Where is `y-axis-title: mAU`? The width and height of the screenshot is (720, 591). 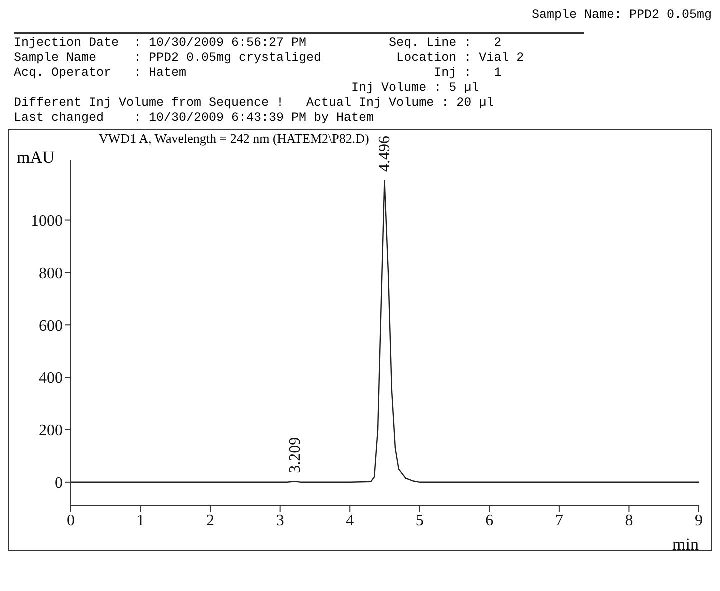
y-axis-title: mAU is located at coordinates (36, 158).